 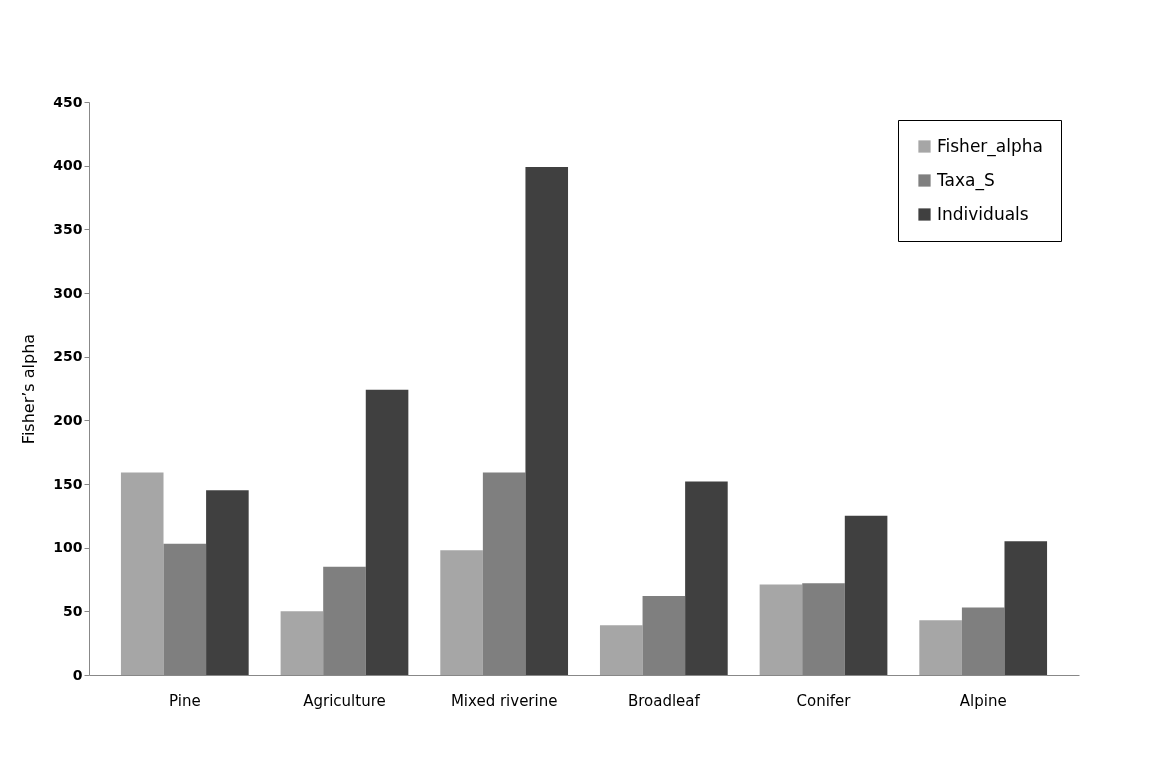 What do you see at coordinates (73, 610) in the screenshot?
I see `y-tick-label: 50` at bounding box center [73, 610].